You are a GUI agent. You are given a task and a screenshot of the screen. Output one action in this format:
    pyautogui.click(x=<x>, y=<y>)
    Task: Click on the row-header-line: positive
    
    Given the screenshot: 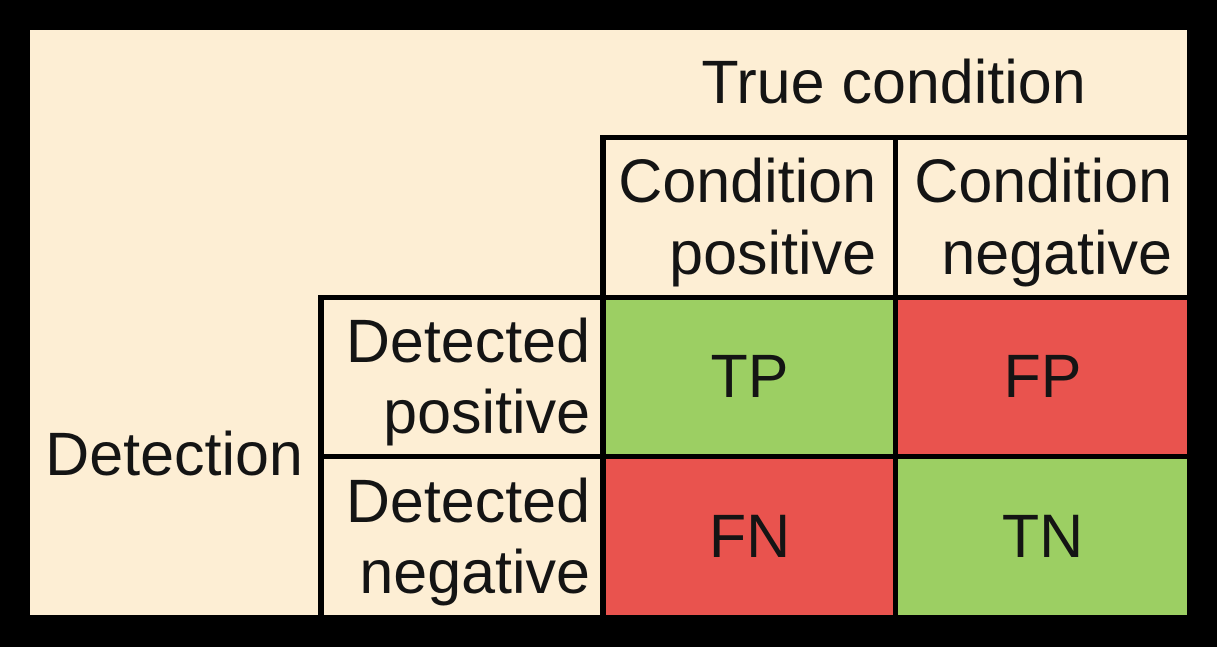 What is the action you would take?
    pyautogui.click(x=486, y=412)
    